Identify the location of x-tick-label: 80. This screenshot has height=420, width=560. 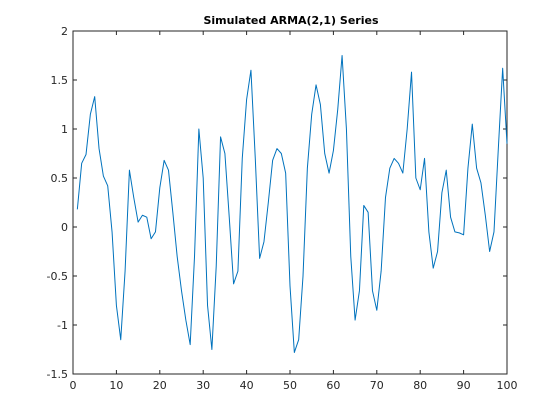
(420, 385).